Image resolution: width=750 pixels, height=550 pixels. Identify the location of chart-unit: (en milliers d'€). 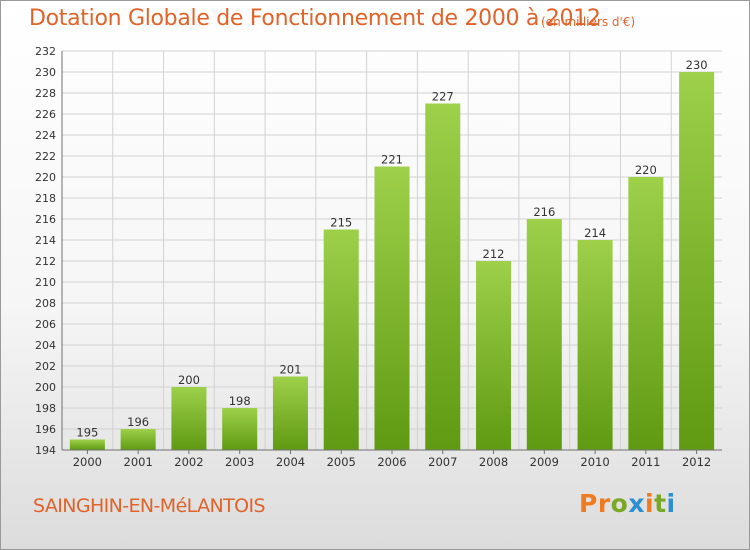
(588, 22).